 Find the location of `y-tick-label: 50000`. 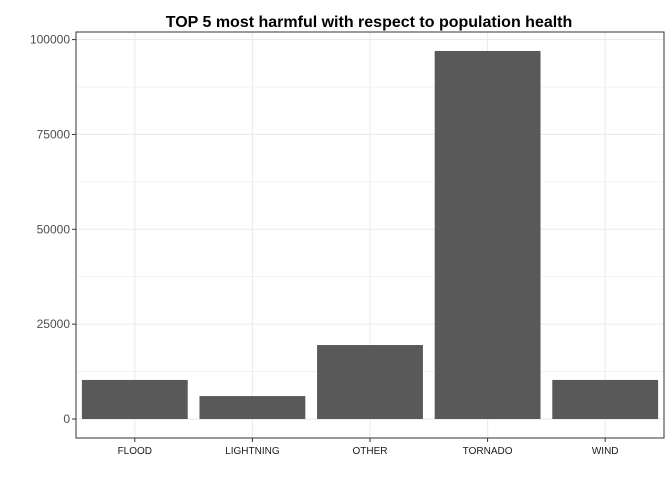

y-tick-label: 50000 is located at coordinates (54, 229).